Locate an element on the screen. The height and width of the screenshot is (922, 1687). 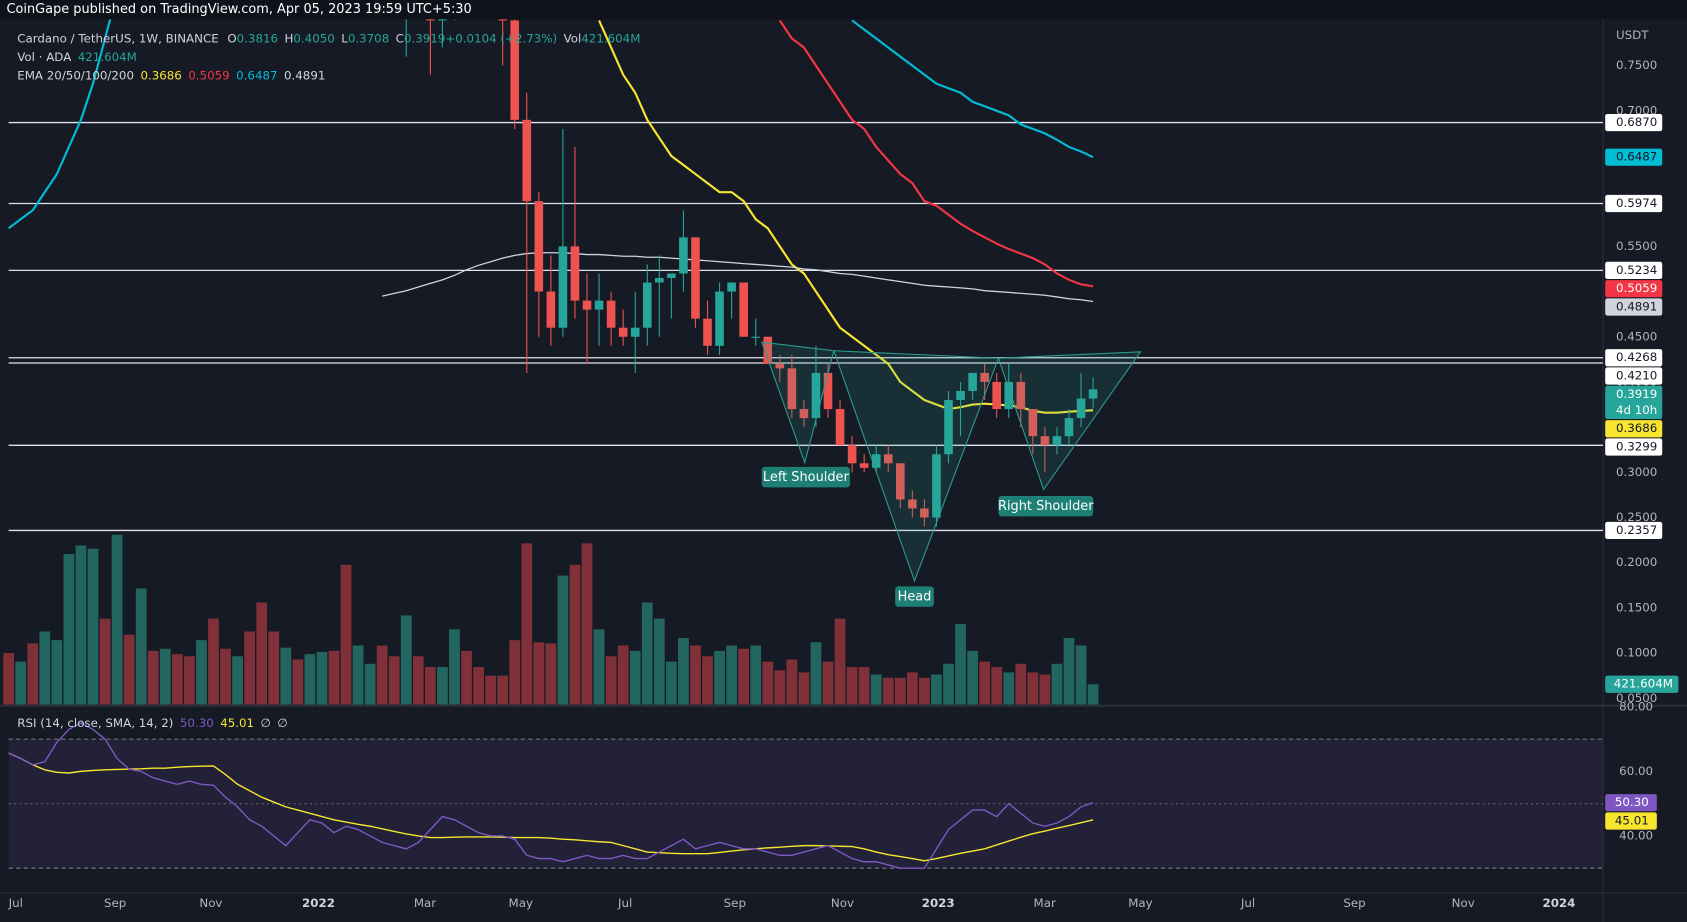
header-bar is located at coordinates (843, 10).